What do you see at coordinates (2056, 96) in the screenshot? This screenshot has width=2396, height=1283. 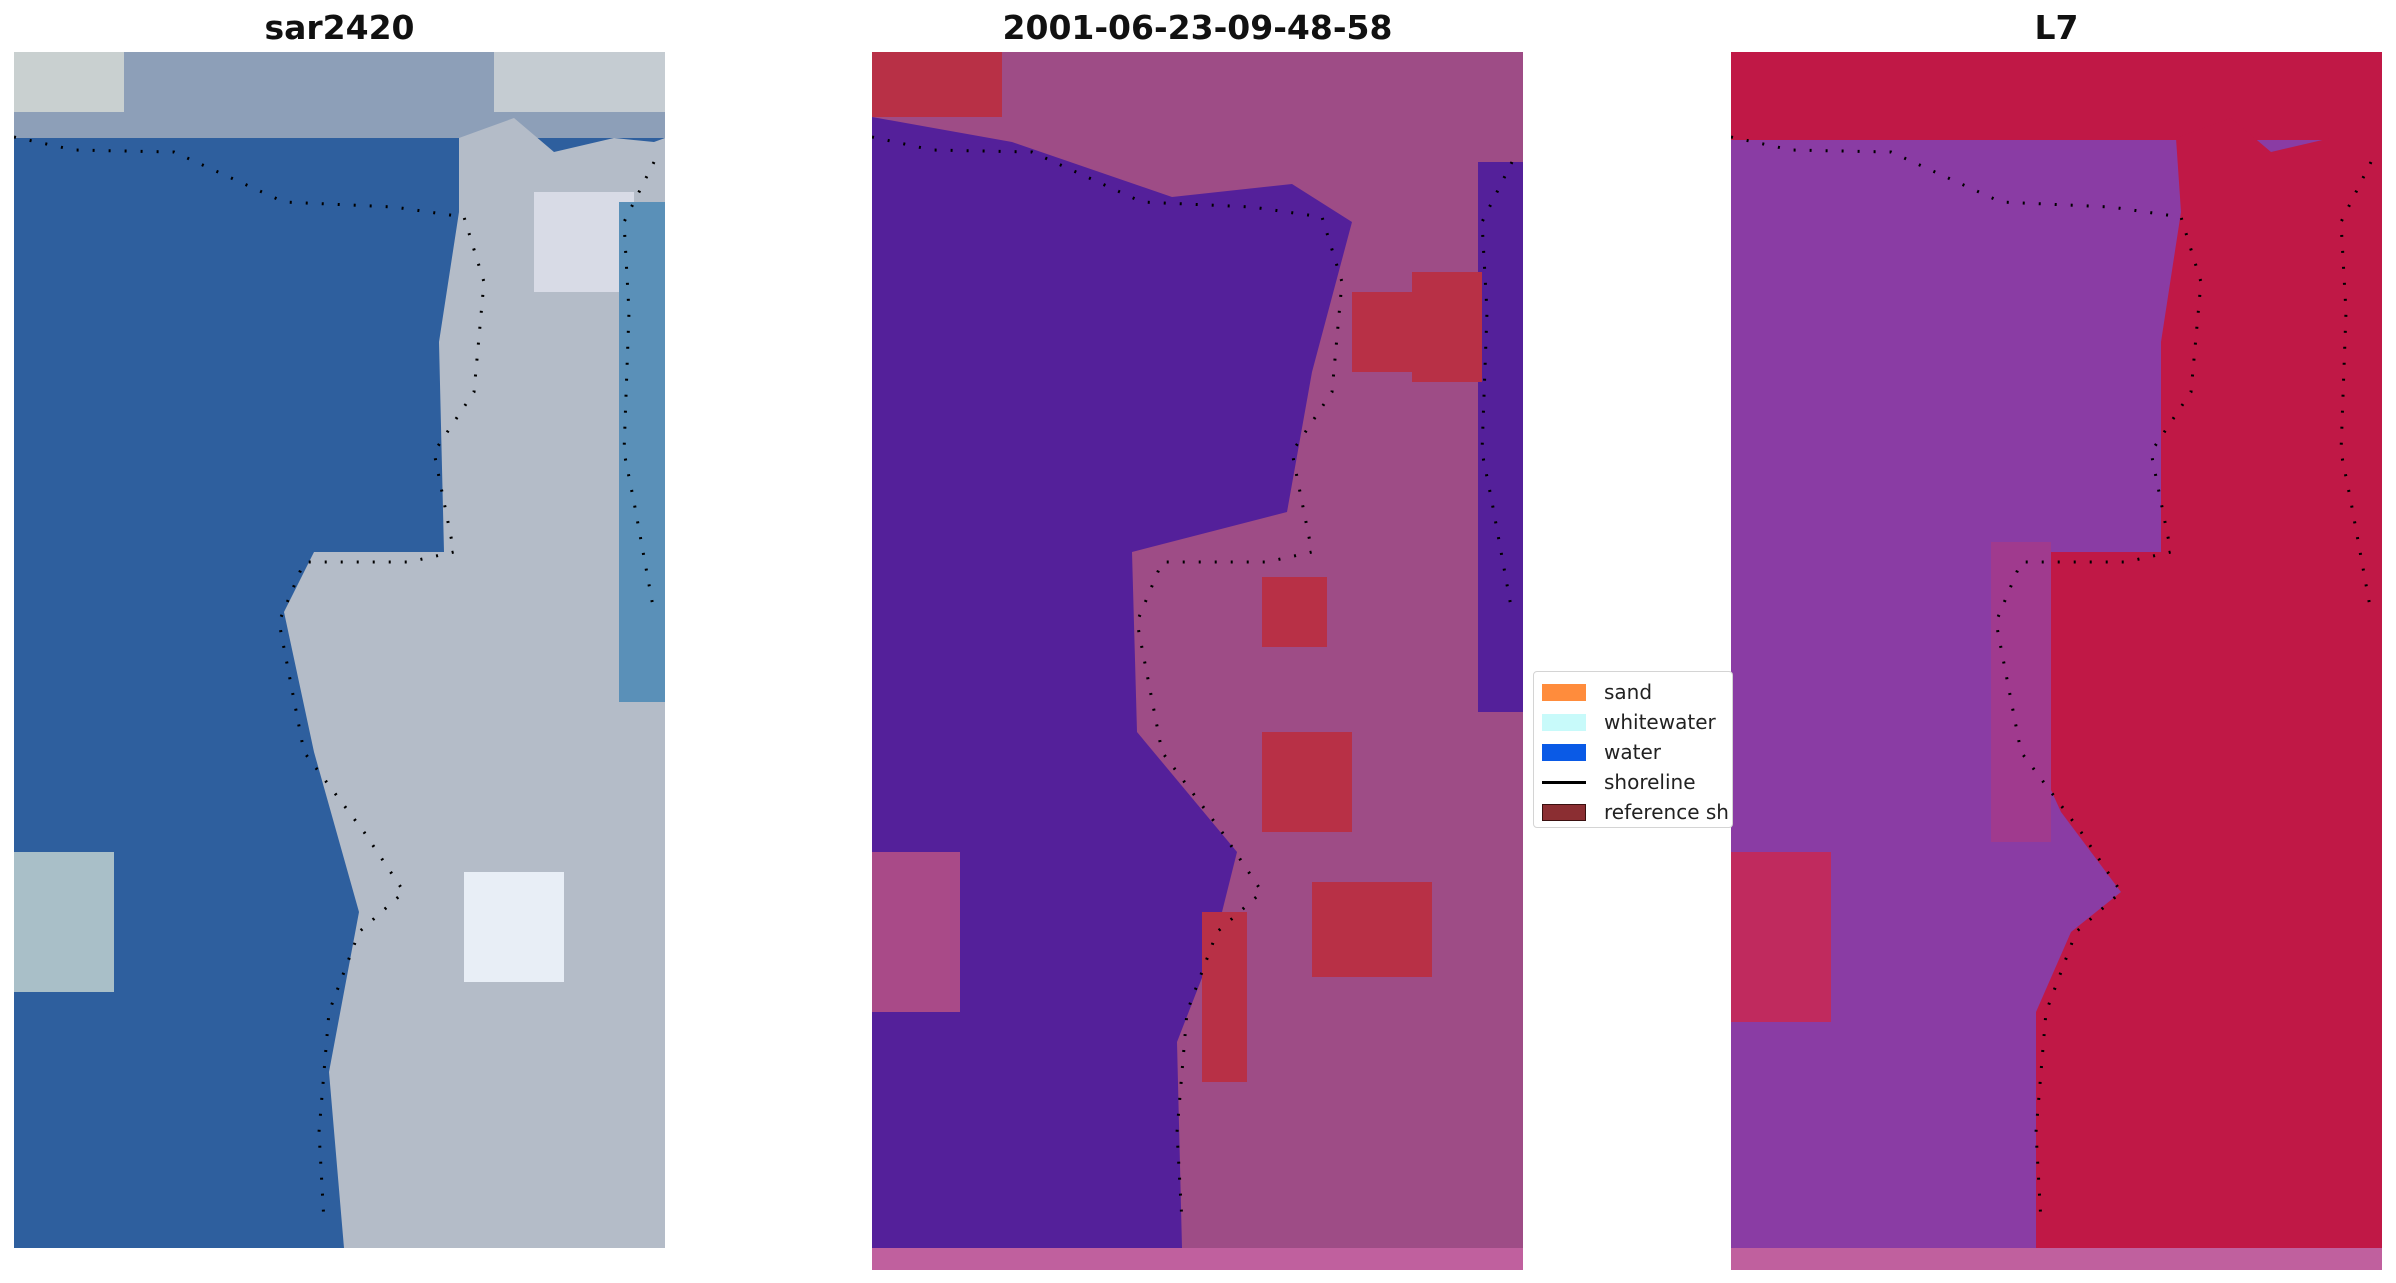 I see `index-top` at bounding box center [2056, 96].